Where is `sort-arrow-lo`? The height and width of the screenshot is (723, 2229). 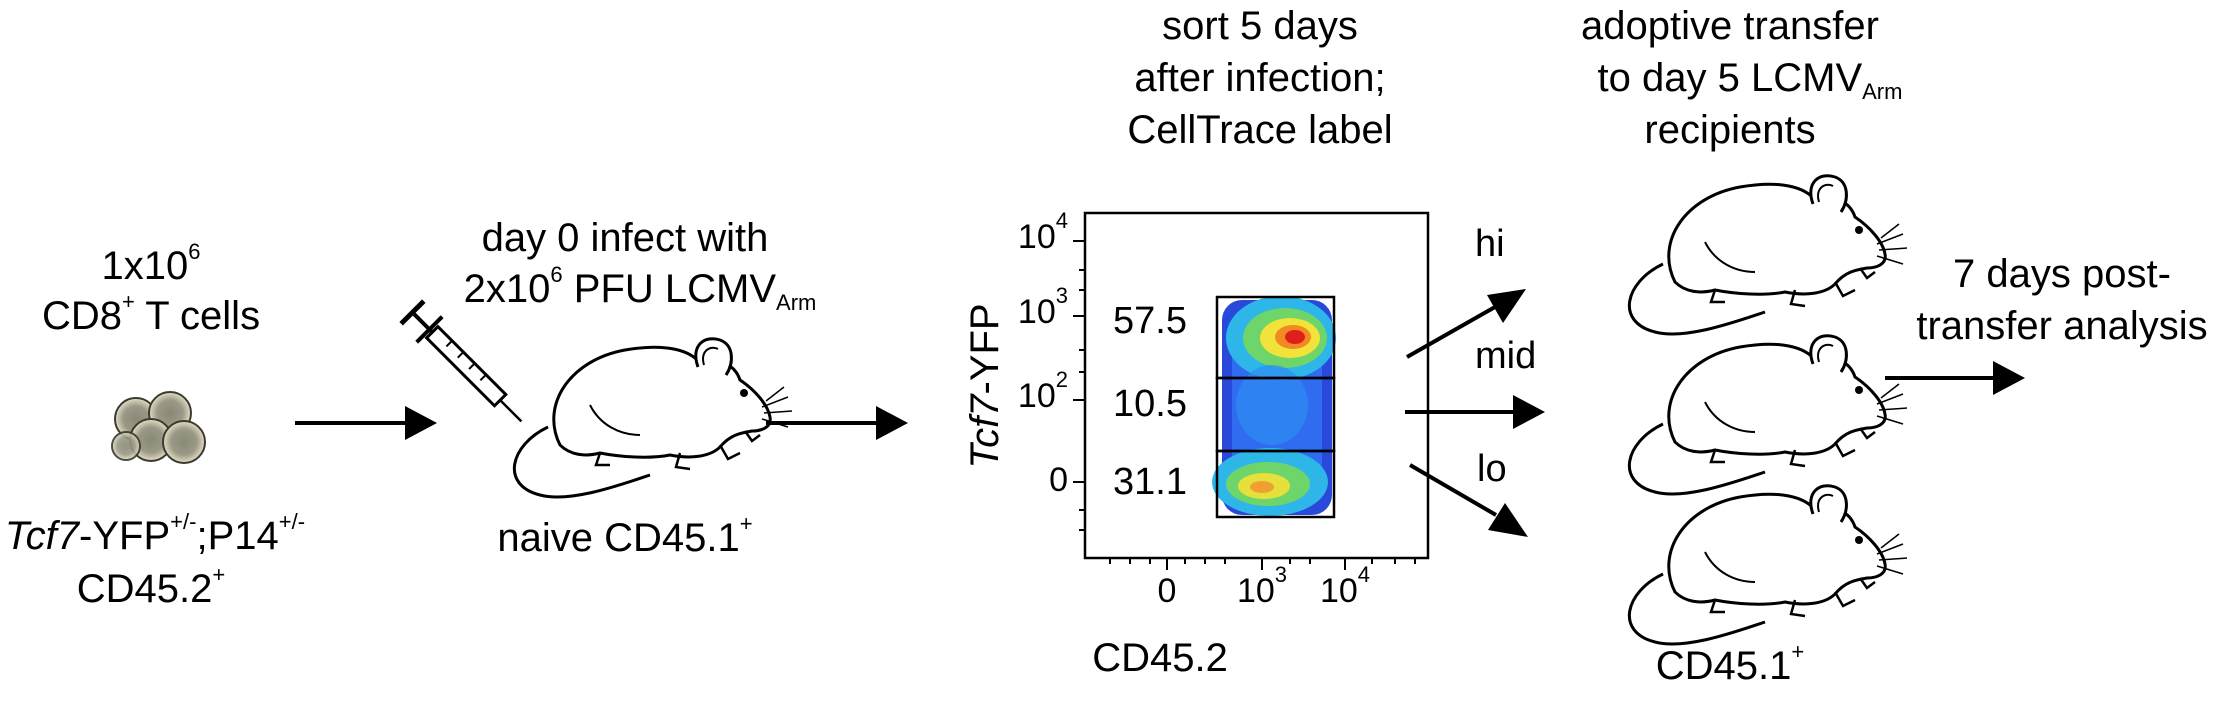
sort-arrow-lo is located at coordinates (1468, 500).